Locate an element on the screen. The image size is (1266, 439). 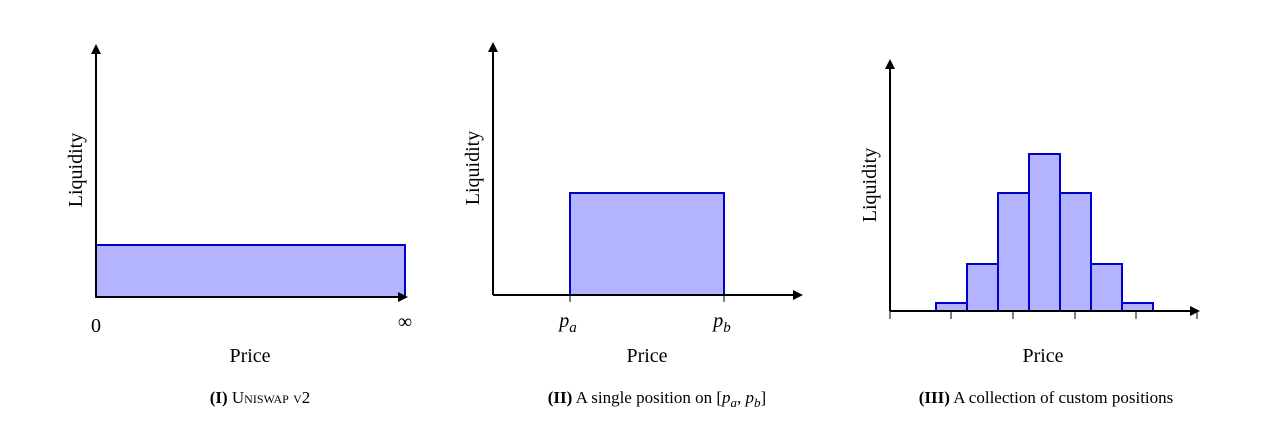
caption-number: (II) is located at coordinates (560, 397).